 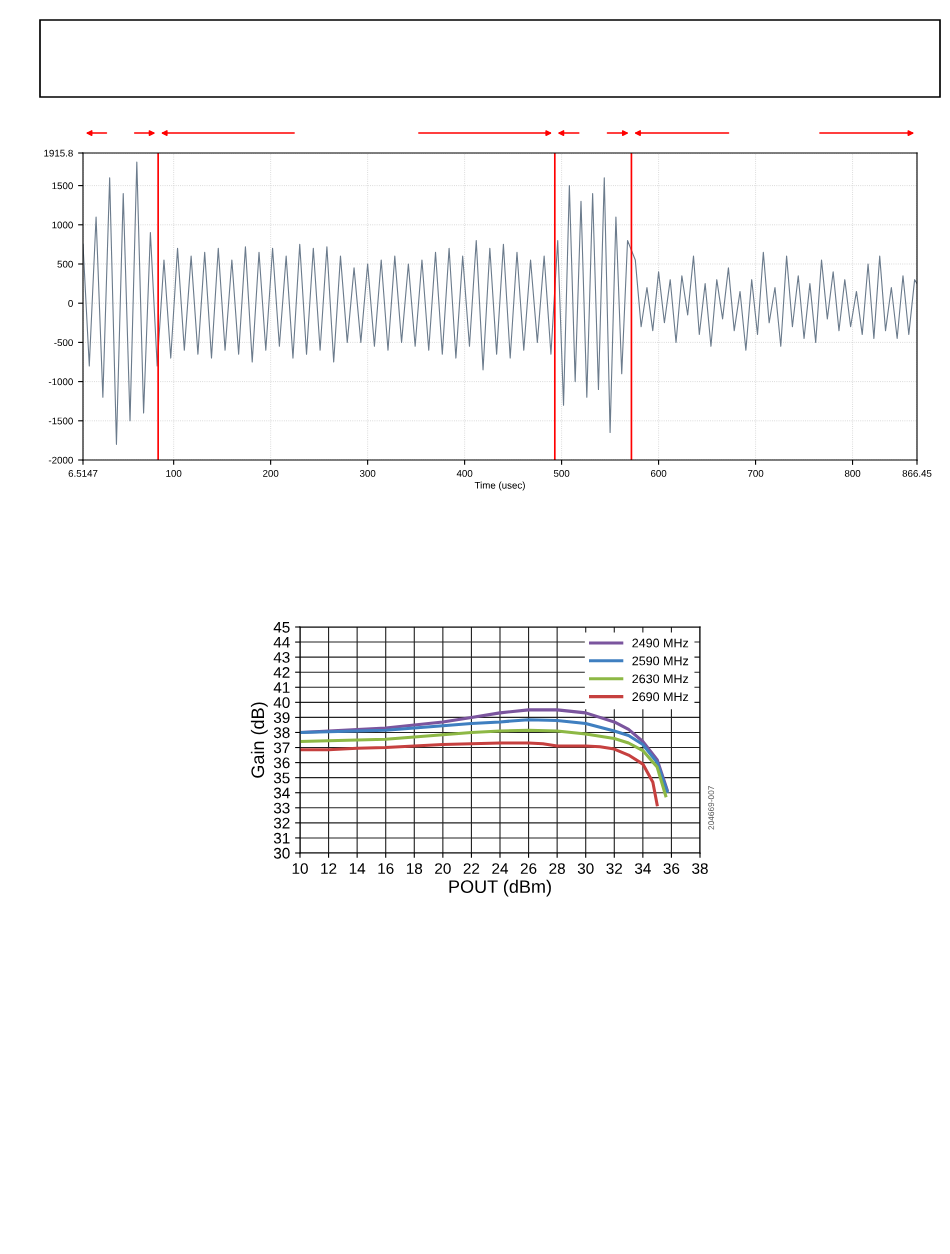 What do you see at coordinates (464, 473) in the screenshot?
I see `x-tick-label: 400` at bounding box center [464, 473].